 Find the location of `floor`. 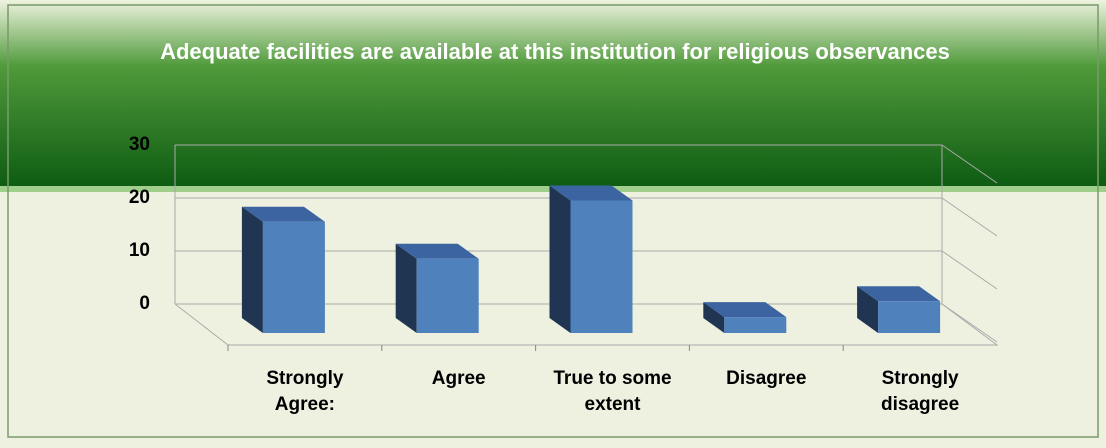

floor is located at coordinates (586, 324).